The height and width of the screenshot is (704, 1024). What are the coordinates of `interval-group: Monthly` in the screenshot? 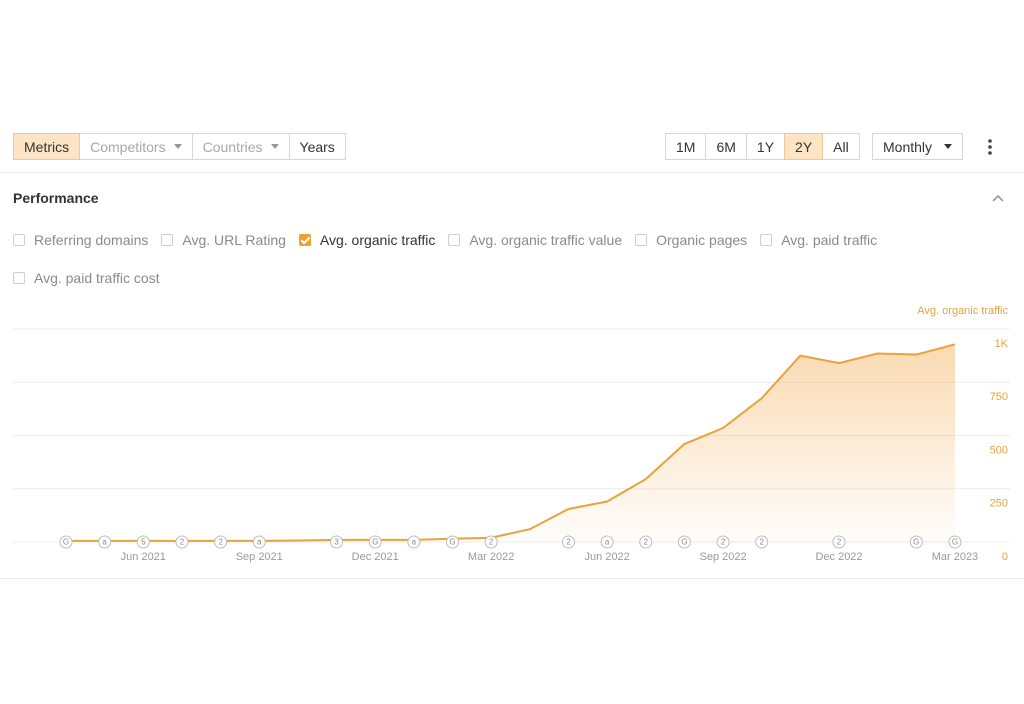 It's located at (917, 146).